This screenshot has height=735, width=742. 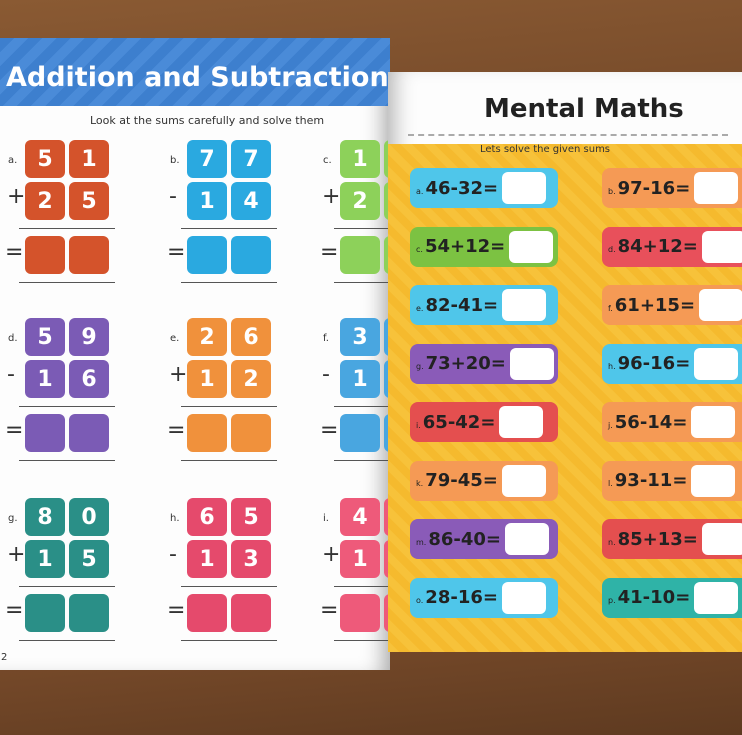 I want to click on sum-strip: j. 56-14=, so click(x=672, y=422).